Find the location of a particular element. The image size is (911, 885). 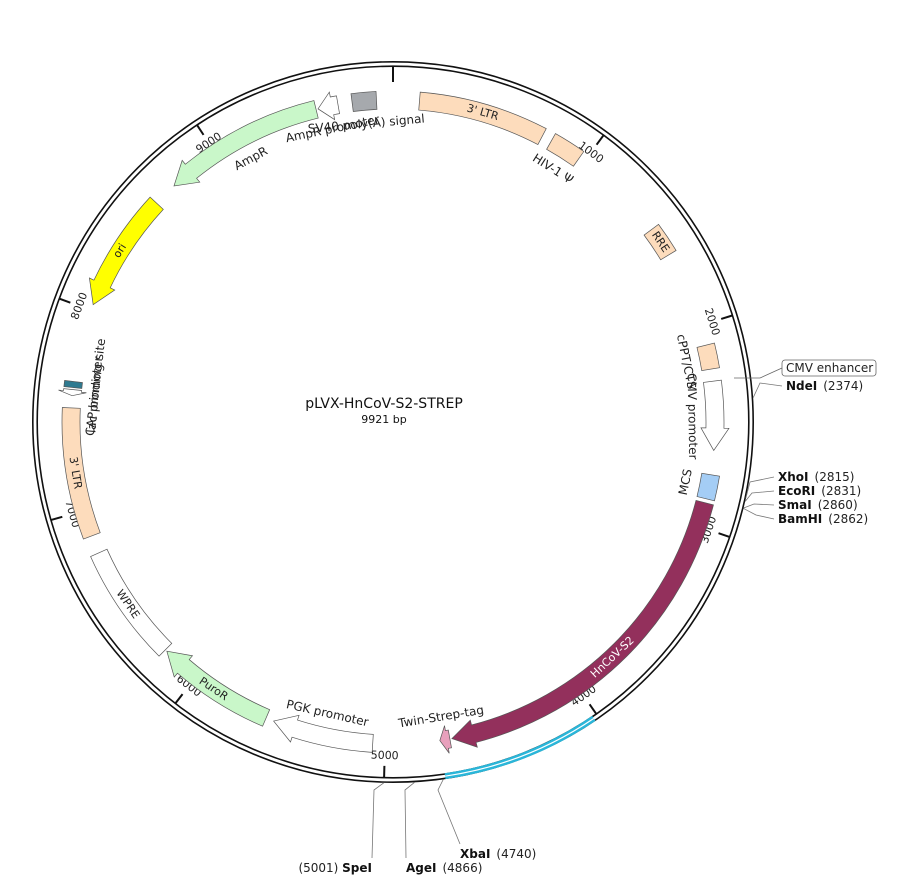

plasmid-size: 9921 bp is located at coordinates (383, 419).